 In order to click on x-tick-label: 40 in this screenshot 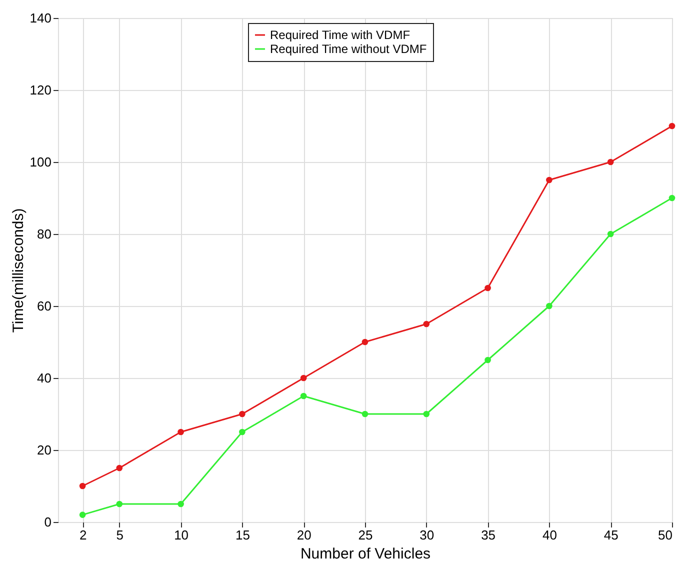, I will do `click(549, 535)`.